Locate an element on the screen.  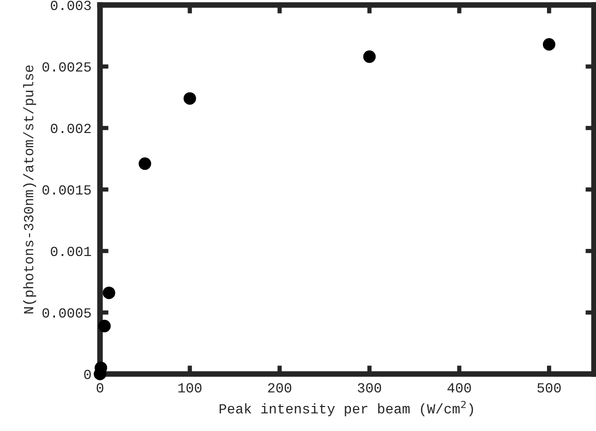
x-tick-label: 500 is located at coordinates (549, 388).